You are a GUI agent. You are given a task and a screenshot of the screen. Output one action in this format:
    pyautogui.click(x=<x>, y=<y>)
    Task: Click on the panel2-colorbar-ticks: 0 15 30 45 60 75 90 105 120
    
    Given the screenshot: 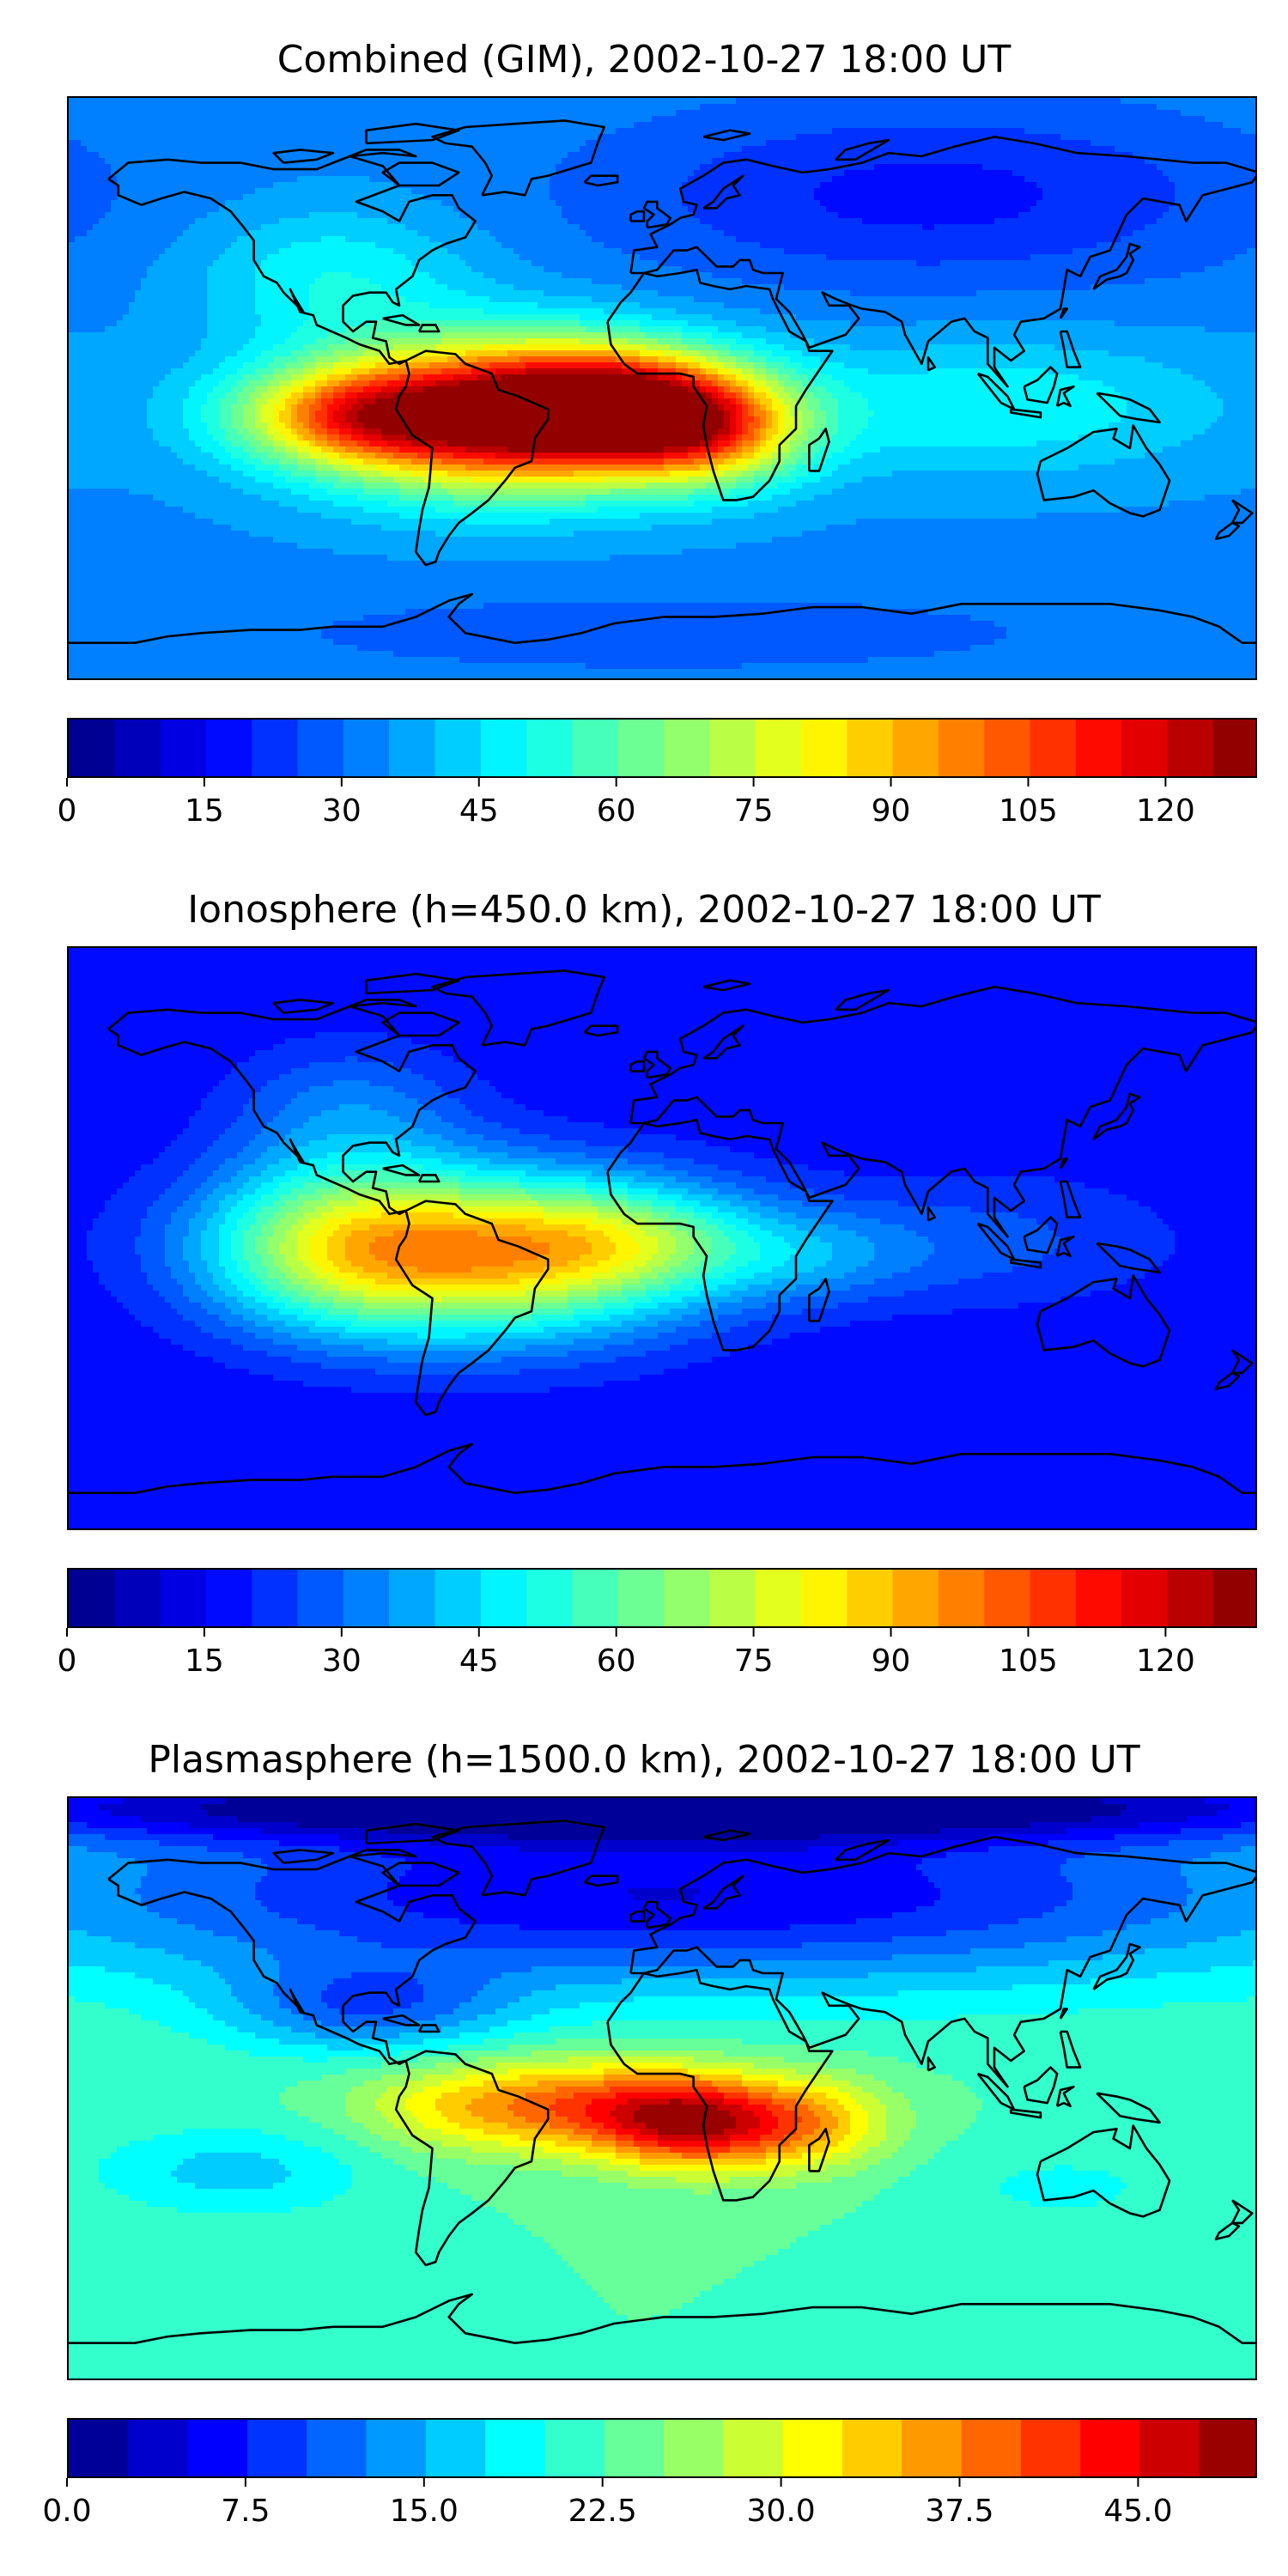 What is the action you would take?
    pyautogui.click(x=658, y=1654)
    